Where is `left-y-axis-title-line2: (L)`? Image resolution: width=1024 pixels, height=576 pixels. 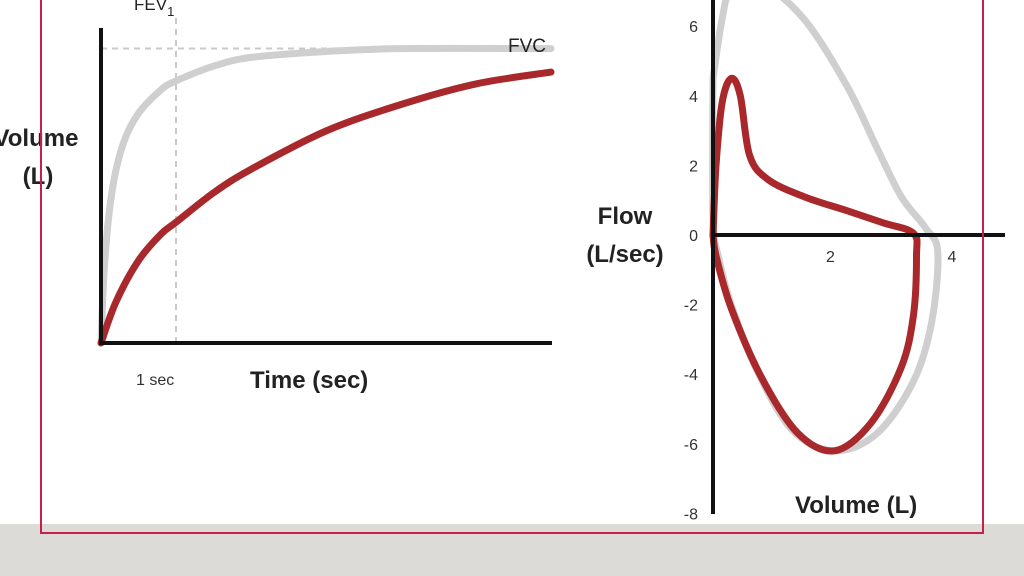 left-y-axis-title-line2: (L) is located at coordinates (38, 176).